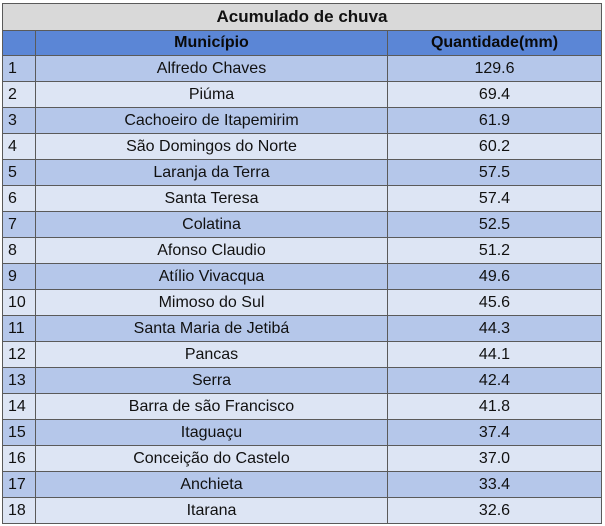  I want to click on table-row: 10 Mimoso do Sul 45.6, so click(302, 302).